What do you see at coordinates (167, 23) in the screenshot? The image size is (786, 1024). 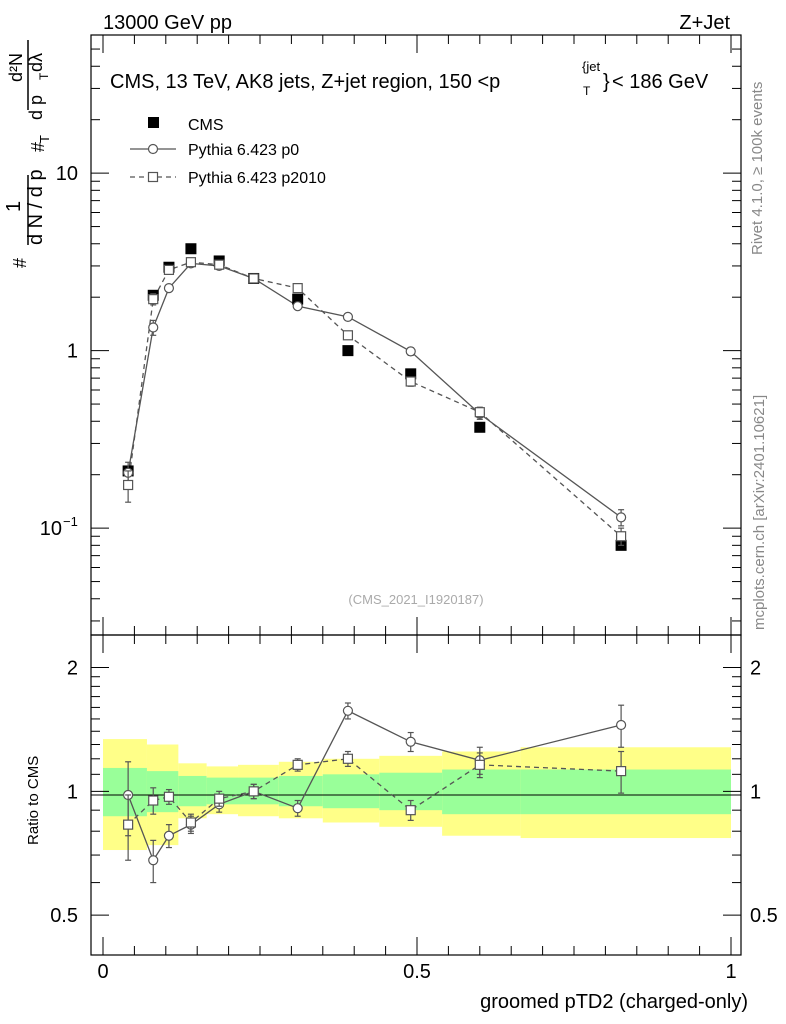 I see `header-energy: 13000 GeV pp` at bounding box center [167, 23].